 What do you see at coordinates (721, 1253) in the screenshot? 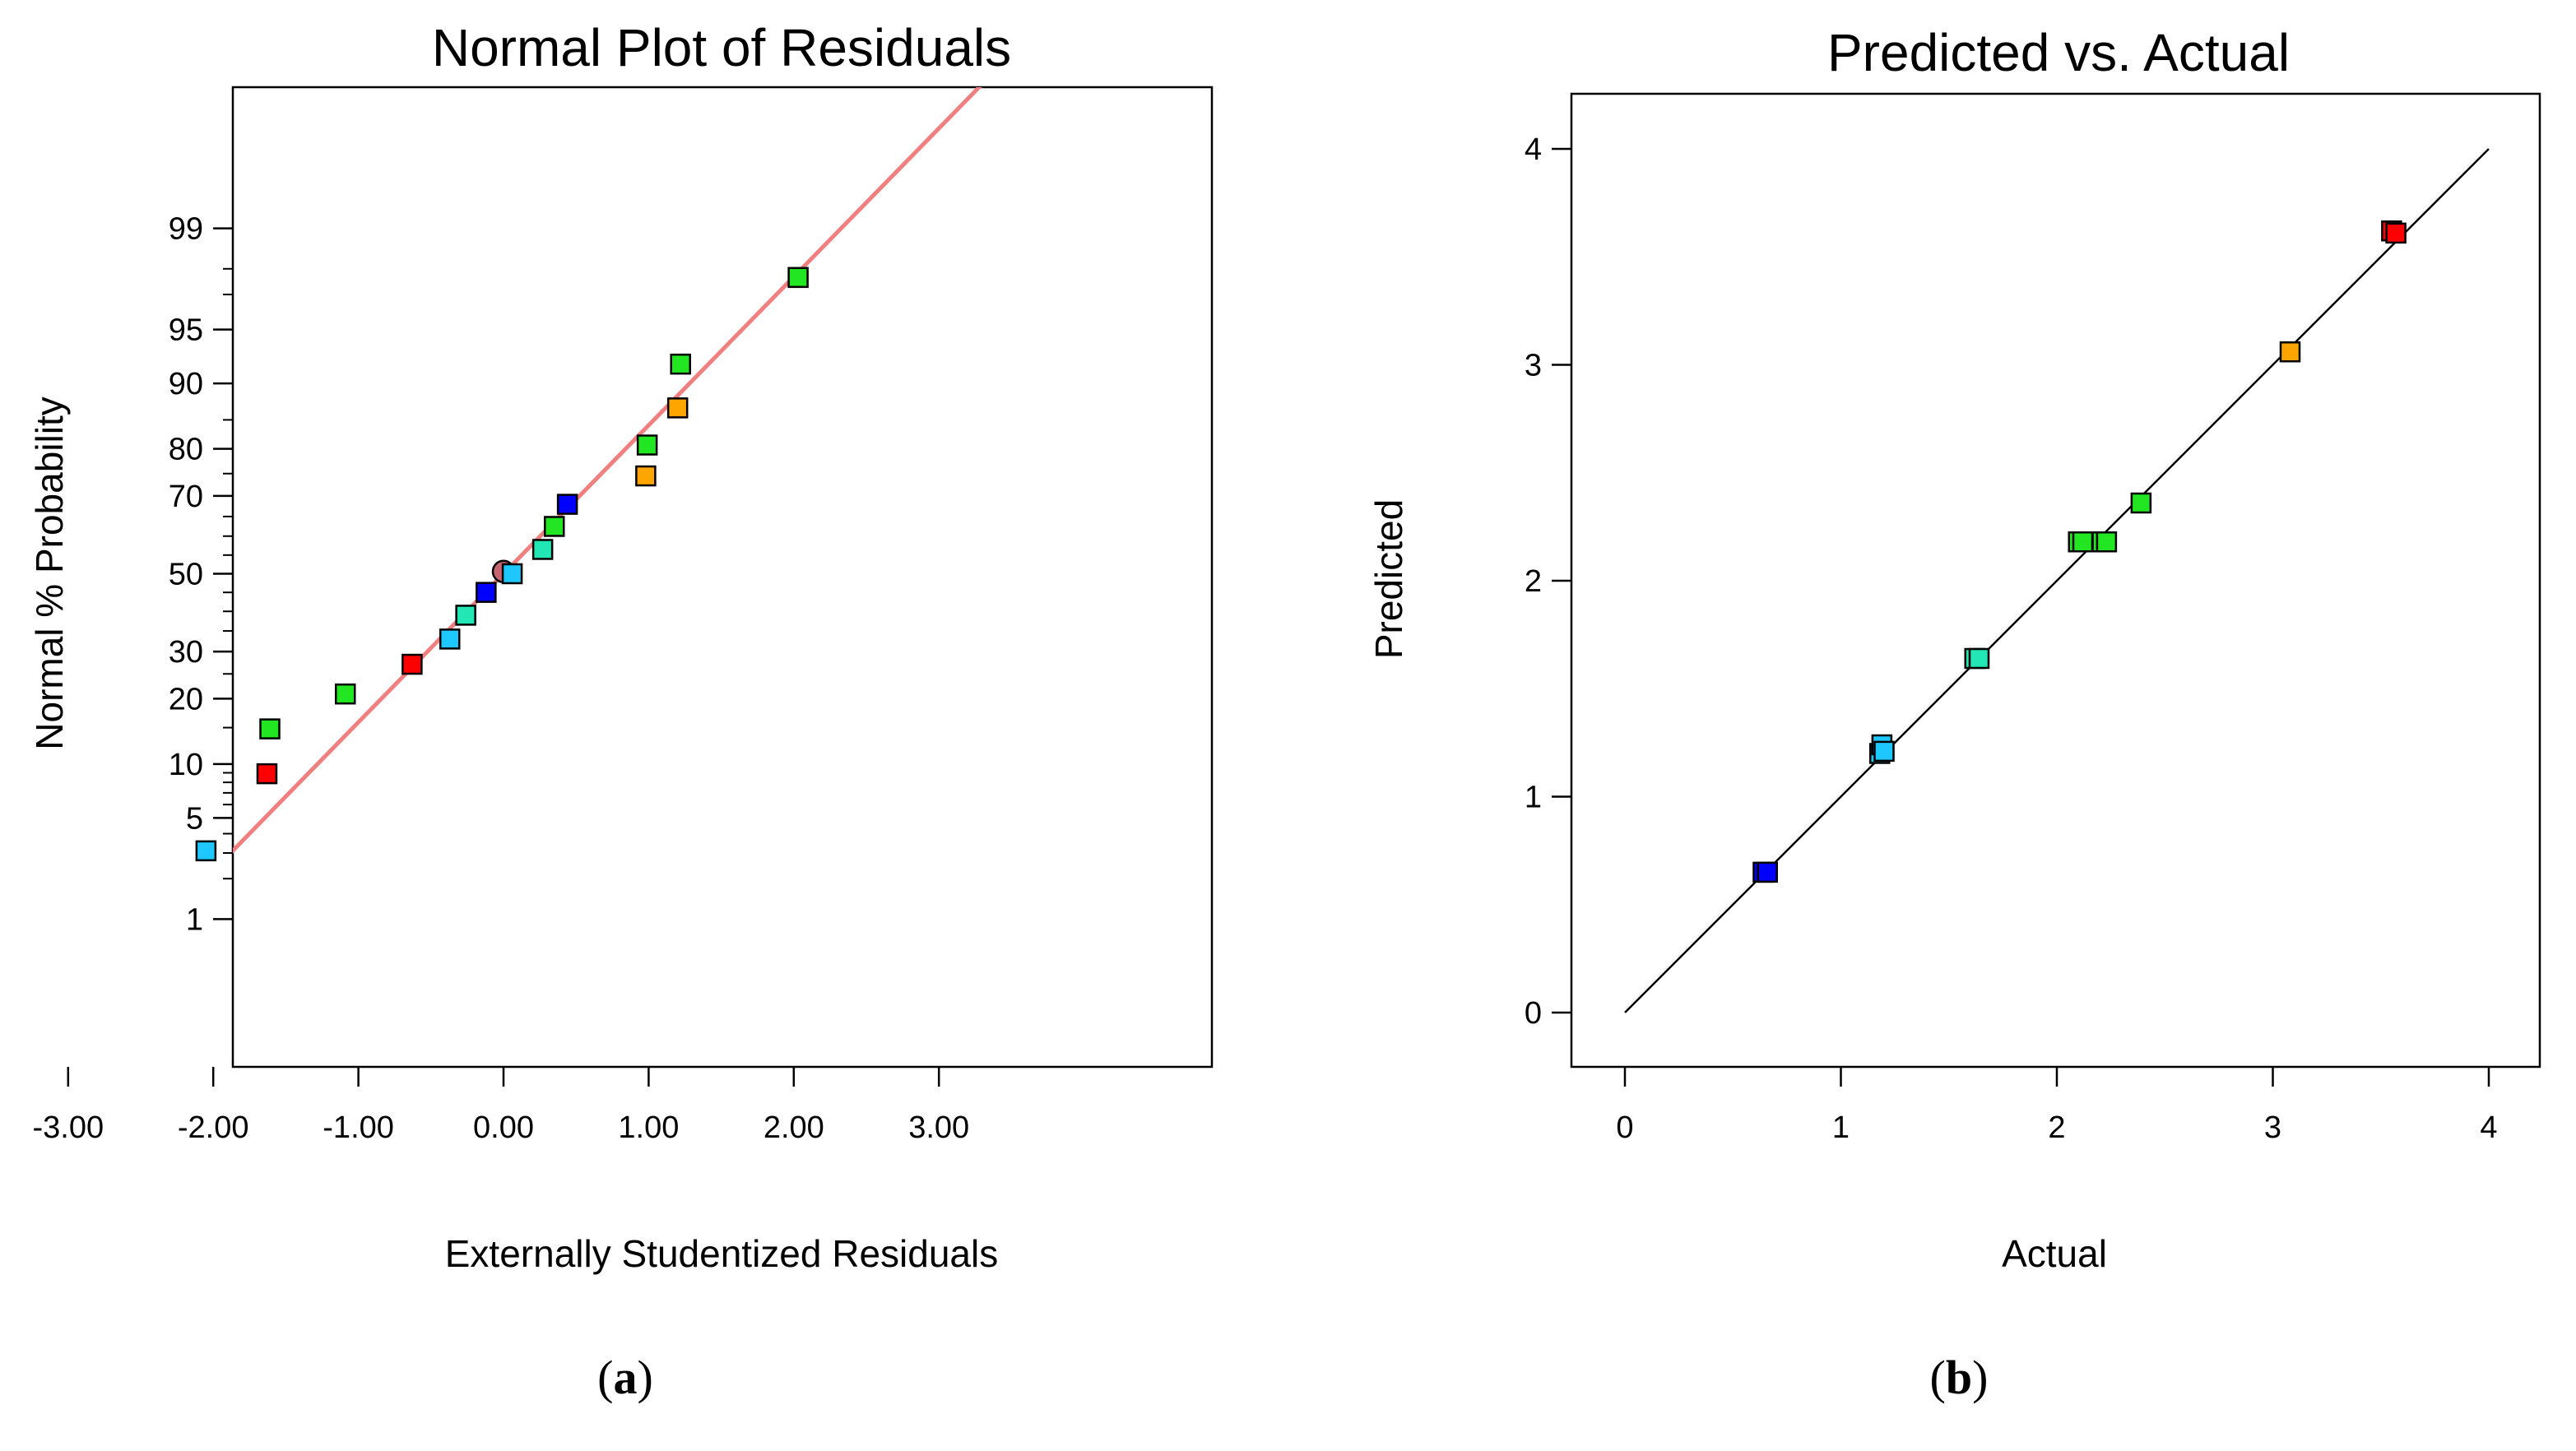
I see `x-axis-label: Externally Studentized Residuals` at bounding box center [721, 1253].